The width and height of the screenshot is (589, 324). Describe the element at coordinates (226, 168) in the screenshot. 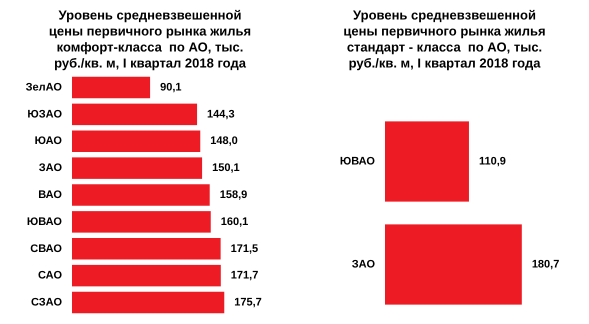

I see `data-label: 150,1` at that location.